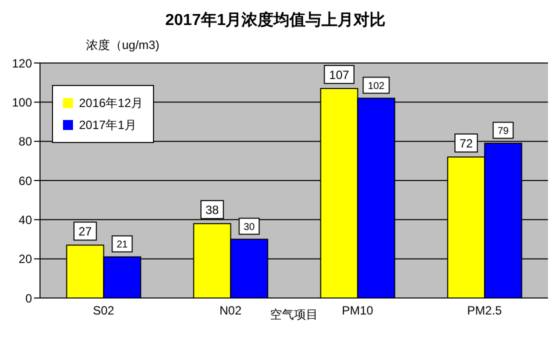  Describe the element at coordinates (504, 131) in the screenshot. I see `data-label: 79` at that location.